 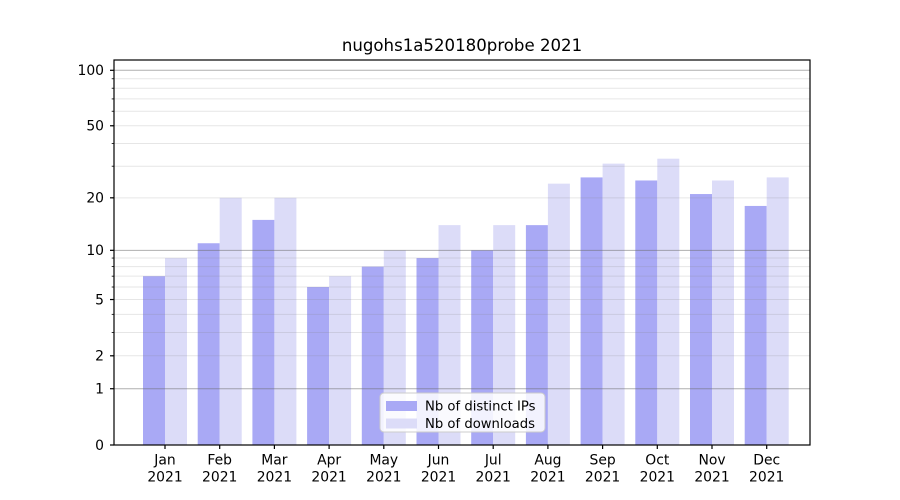 I want to click on bar-distinct-ips-apr, so click(x=318, y=366).